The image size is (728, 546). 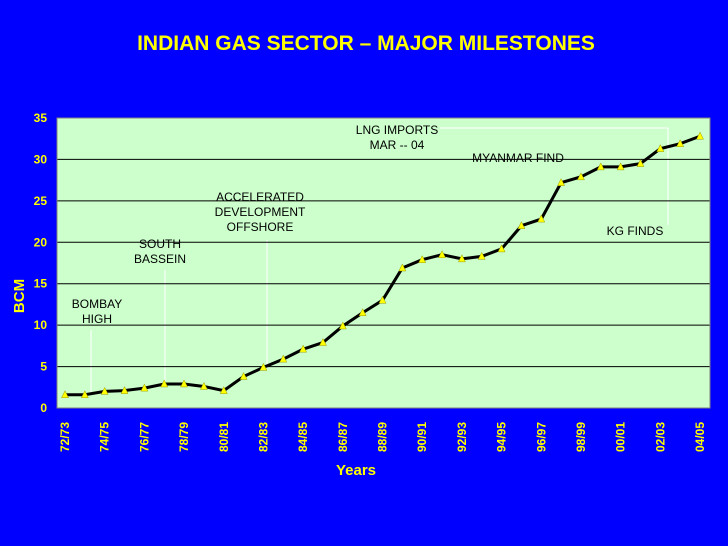 I want to click on x-tick-label: 72/73, so click(x=65, y=437).